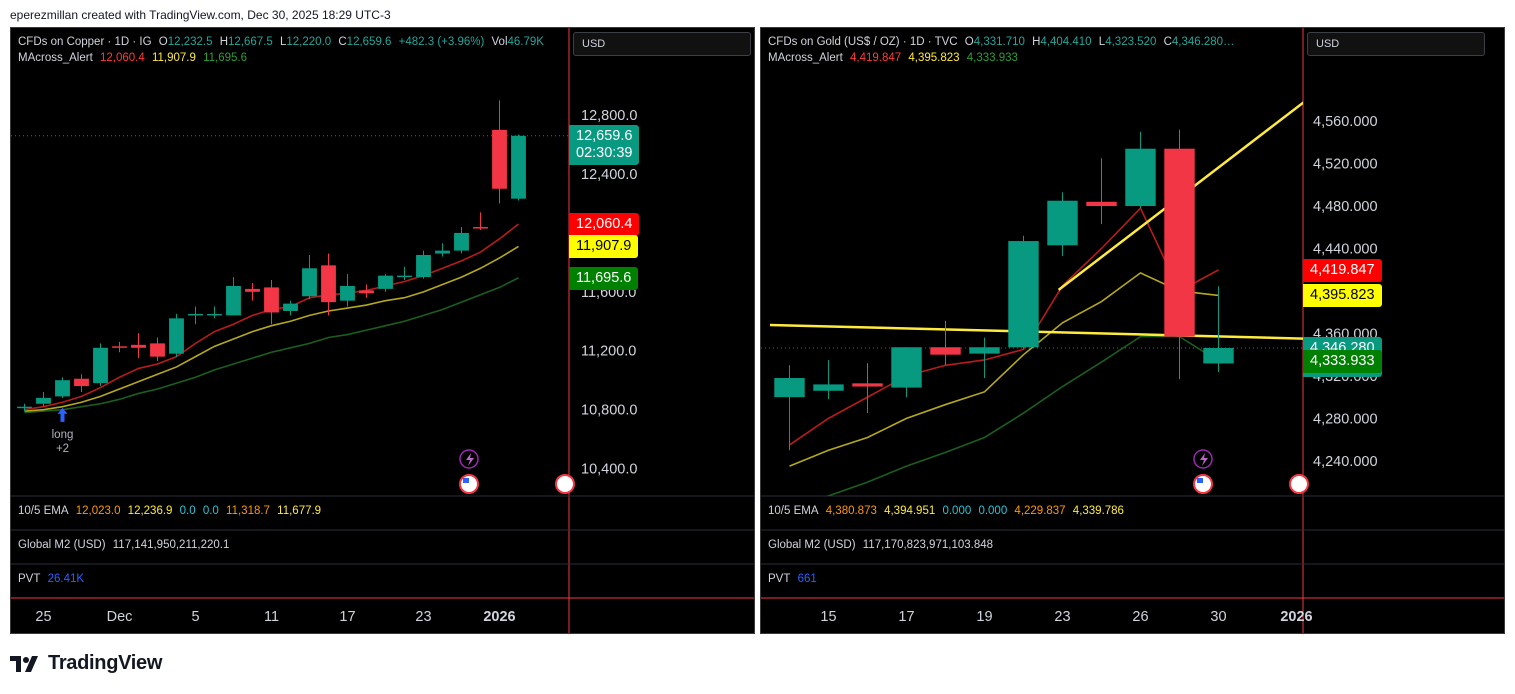  What do you see at coordinates (794, 579) in the screenshot?
I see `pvt-legend-row: PVT 661` at bounding box center [794, 579].